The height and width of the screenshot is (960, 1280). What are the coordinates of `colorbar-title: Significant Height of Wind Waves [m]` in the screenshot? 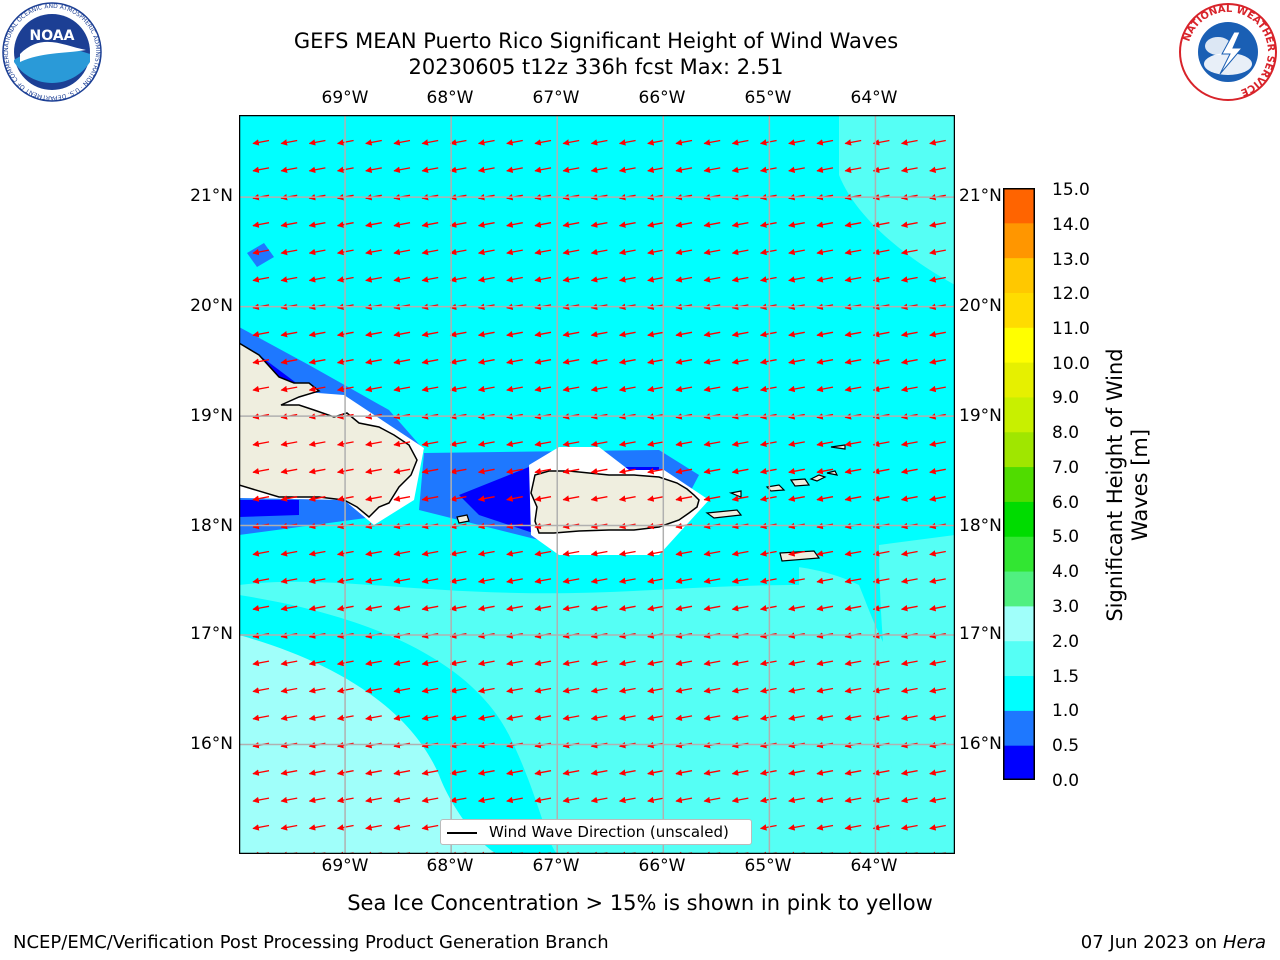 It's located at (1127, 485).